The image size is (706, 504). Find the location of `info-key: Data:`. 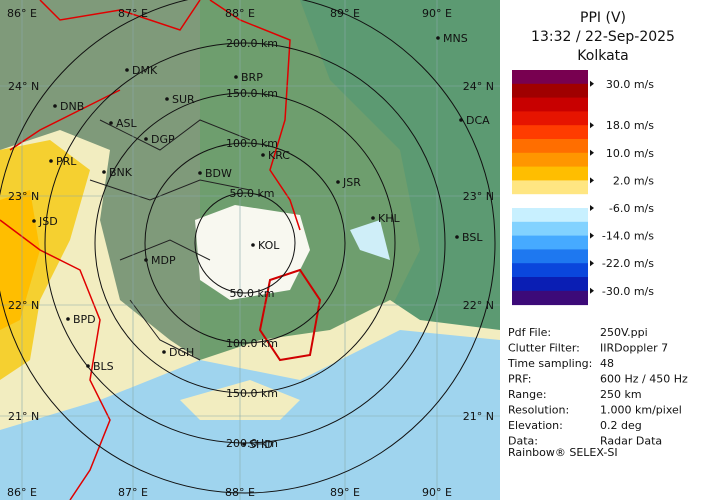

info-key: Data: is located at coordinates (523, 441).